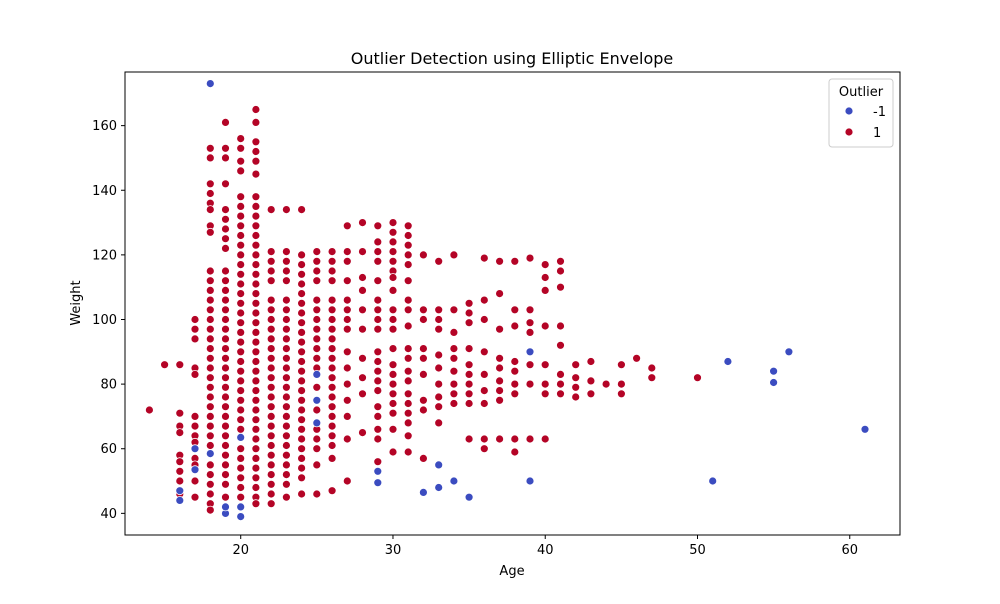 Image resolution: width=1000 pixels, height=604 pixels. Describe the element at coordinates (697, 550) in the screenshot. I see `x-tick-label: 50` at that location.